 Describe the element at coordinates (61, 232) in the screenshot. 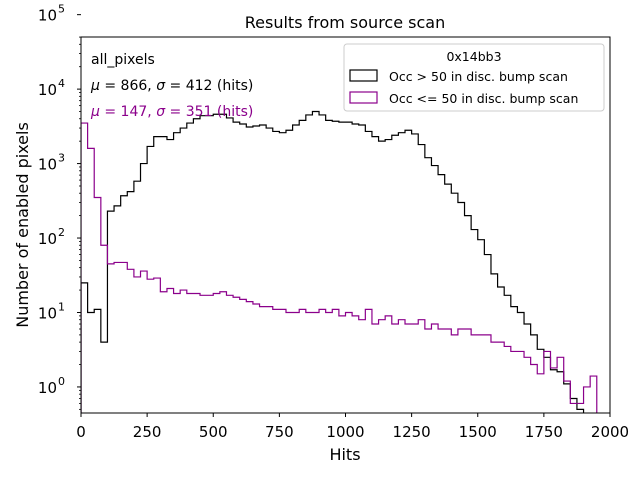

I see `y-tick-exponent: 2` at that location.